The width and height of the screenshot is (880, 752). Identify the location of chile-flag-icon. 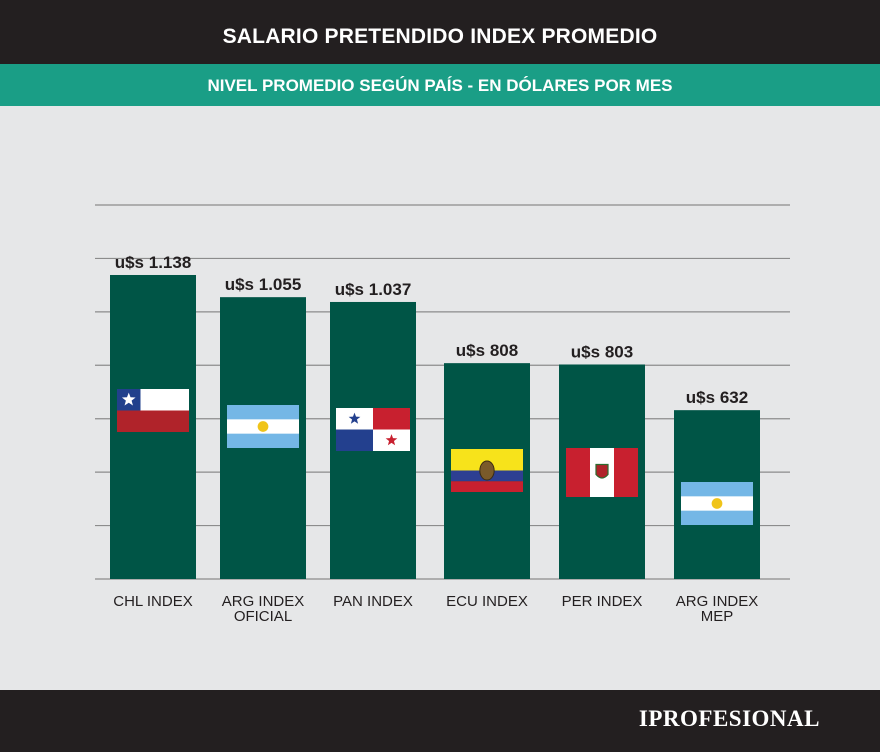
(153, 410).